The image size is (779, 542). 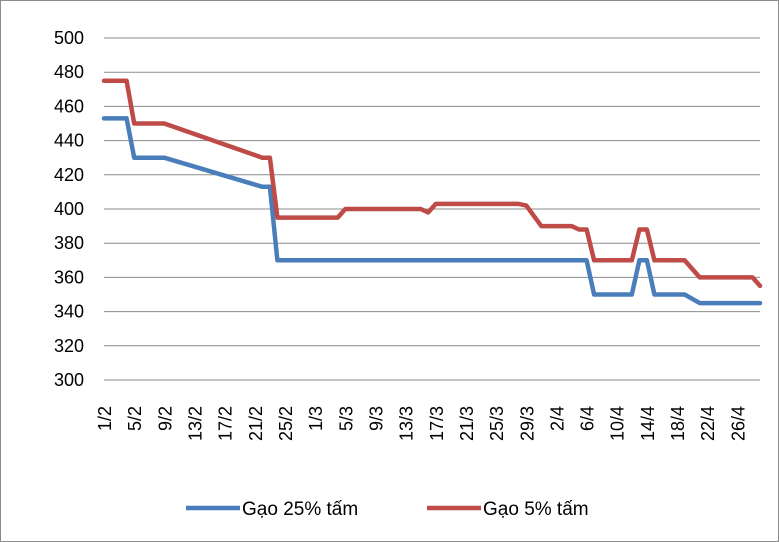 What do you see at coordinates (407, 423) in the screenshot?
I see `x-tick-label: 13/3` at bounding box center [407, 423].